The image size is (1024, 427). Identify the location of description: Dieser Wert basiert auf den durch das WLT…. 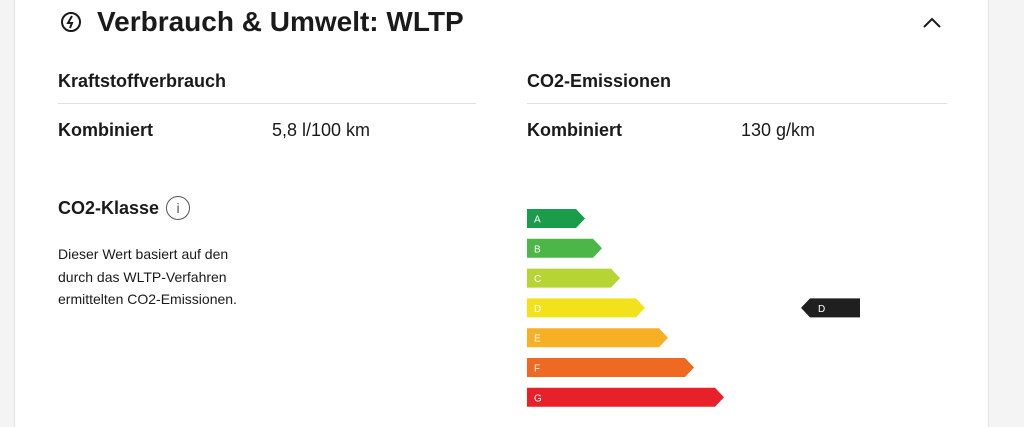
(147, 277).